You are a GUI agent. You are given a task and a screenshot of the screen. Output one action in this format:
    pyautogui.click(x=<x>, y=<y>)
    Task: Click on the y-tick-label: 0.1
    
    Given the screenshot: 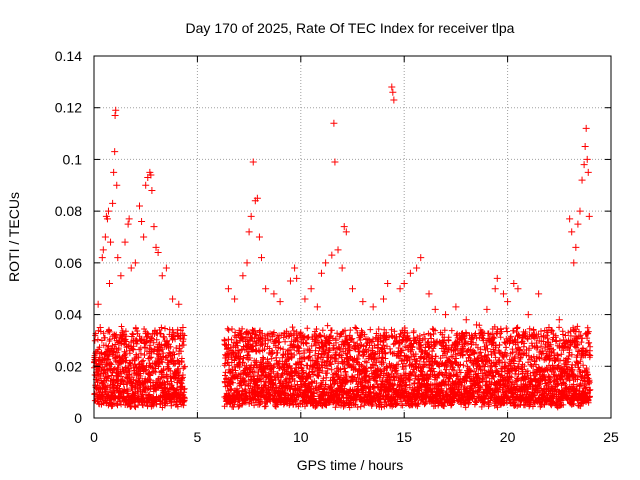 What is the action you would take?
    pyautogui.click(x=73, y=159)
    